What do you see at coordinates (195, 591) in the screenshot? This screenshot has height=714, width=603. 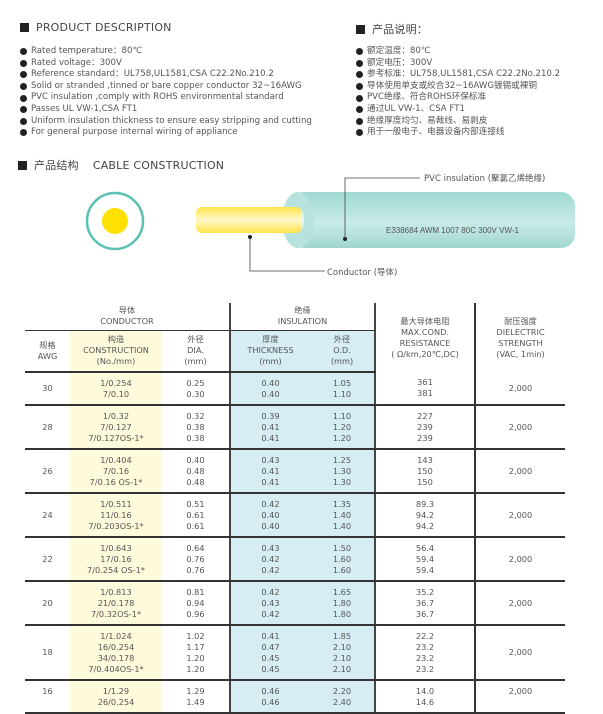 I see `cell-line: 0.81` at bounding box center [195, 591].